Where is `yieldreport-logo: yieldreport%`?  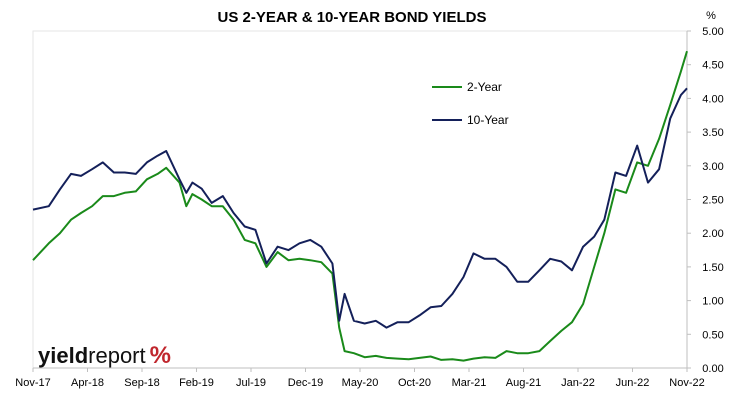 yieldreport-logo: yieldreport% is located at coordinates (104, 355).